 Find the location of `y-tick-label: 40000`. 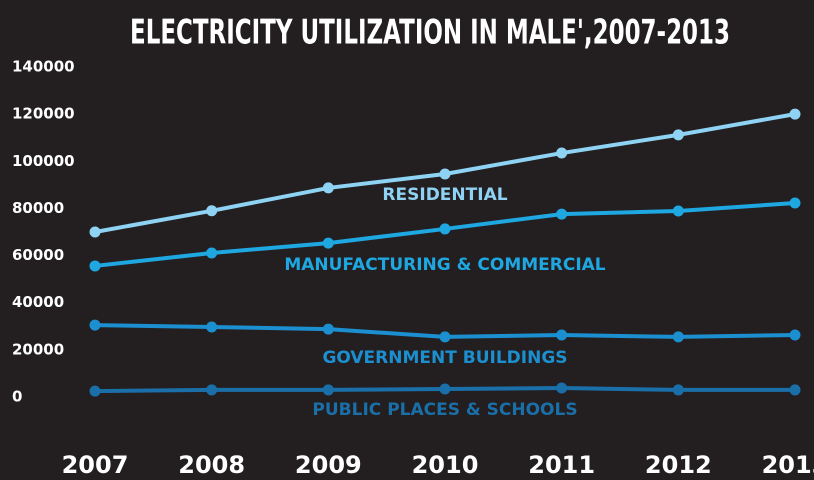

y-tick-label: 40000 is located at coordinates (38, 302).